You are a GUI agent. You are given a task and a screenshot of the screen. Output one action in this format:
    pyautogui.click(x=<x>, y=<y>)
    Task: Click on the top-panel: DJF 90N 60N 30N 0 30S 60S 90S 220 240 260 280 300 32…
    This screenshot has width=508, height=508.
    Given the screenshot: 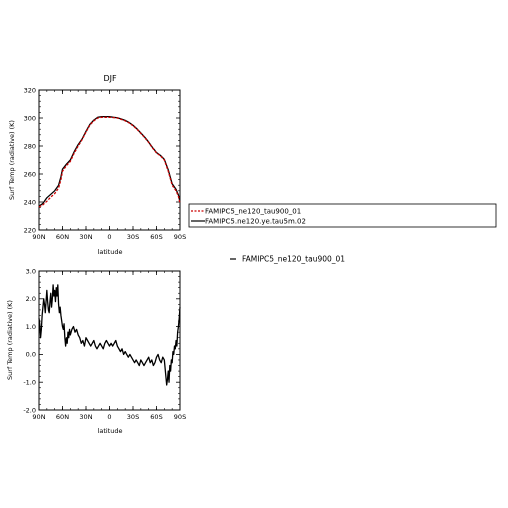 What is the action you would take?
    pyautogui.click(x=97, y=165)
    